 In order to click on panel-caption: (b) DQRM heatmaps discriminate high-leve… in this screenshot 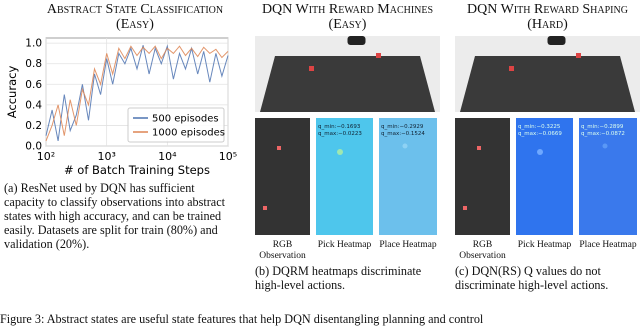, I will do `click(338, 278)`.